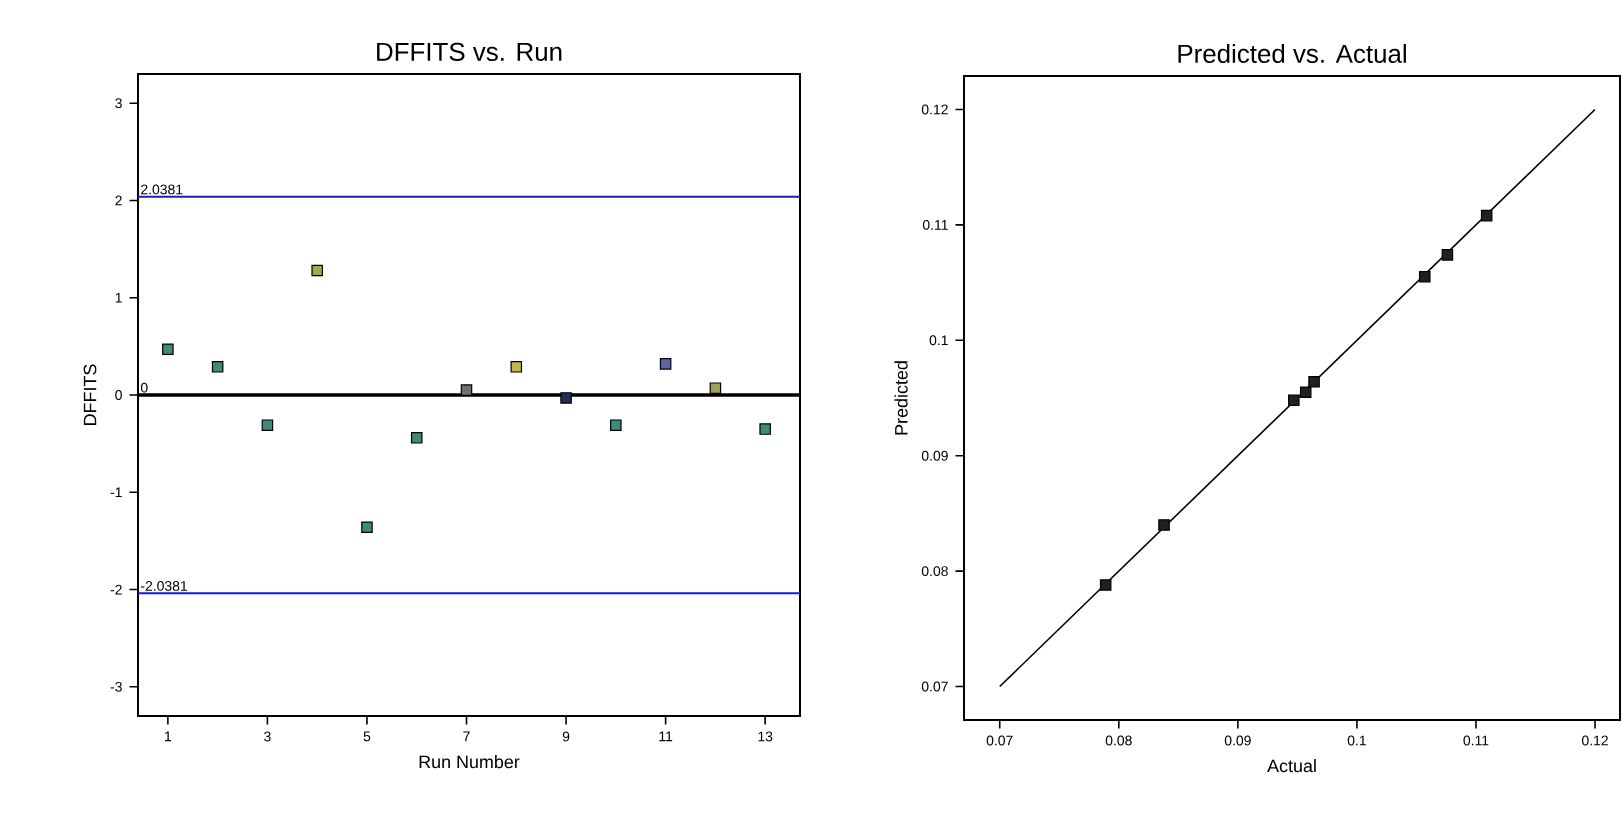 The height and width of the screenshot is (818, 1622). I want to click on y-axis-title: Predicted, so click(901, 398).